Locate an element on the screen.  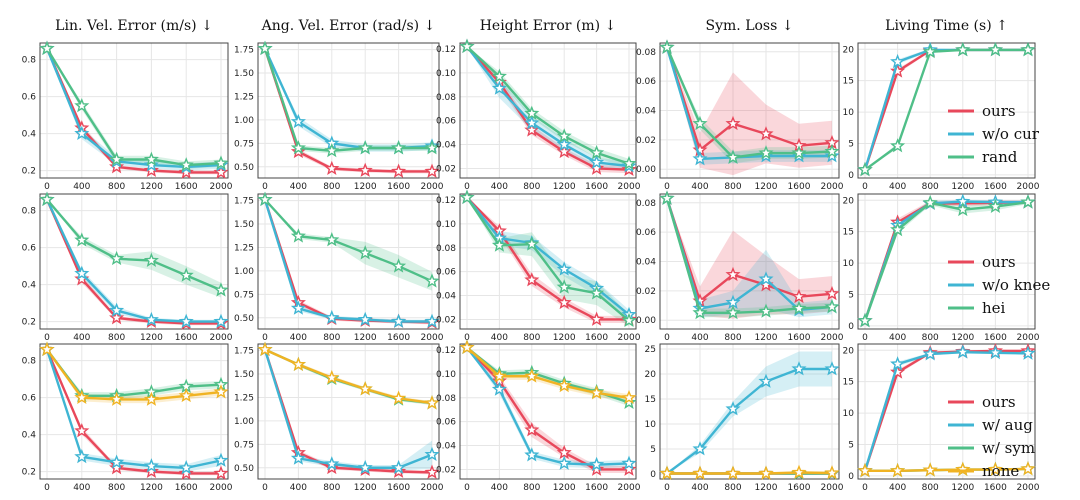
y-tick-label: 10 is located at coordinates (849, 414).